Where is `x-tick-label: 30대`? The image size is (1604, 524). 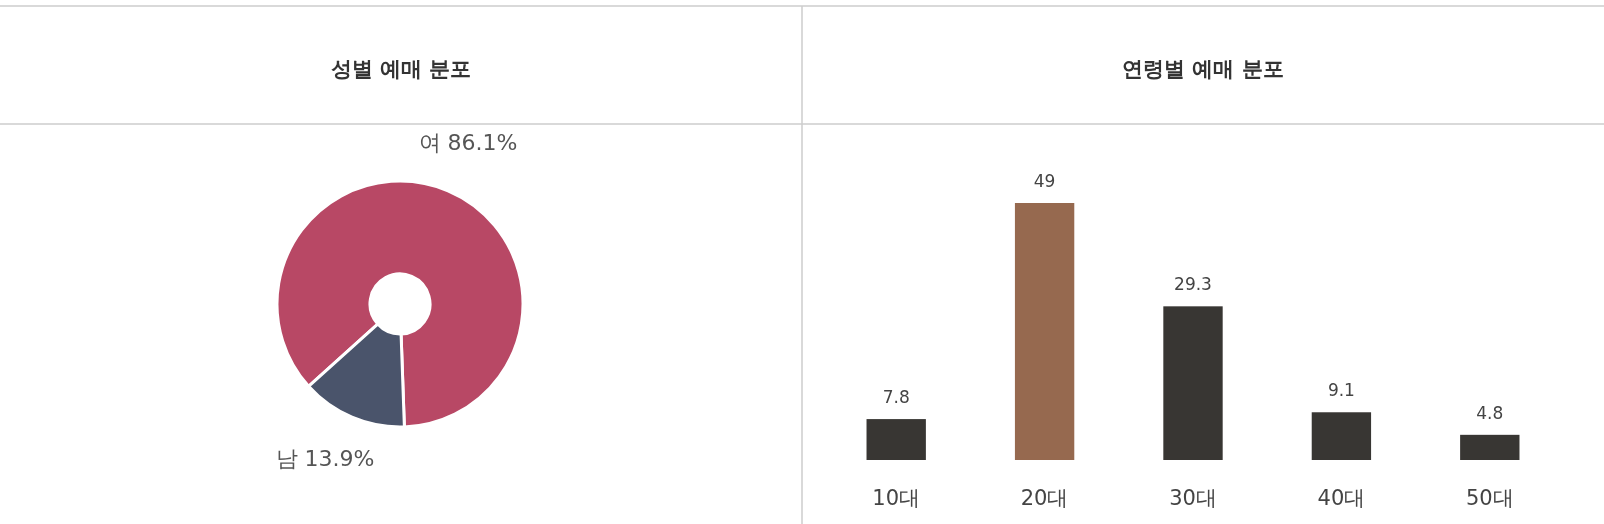 x-tick-label: 30대 is located at coordinates (1193, 498).